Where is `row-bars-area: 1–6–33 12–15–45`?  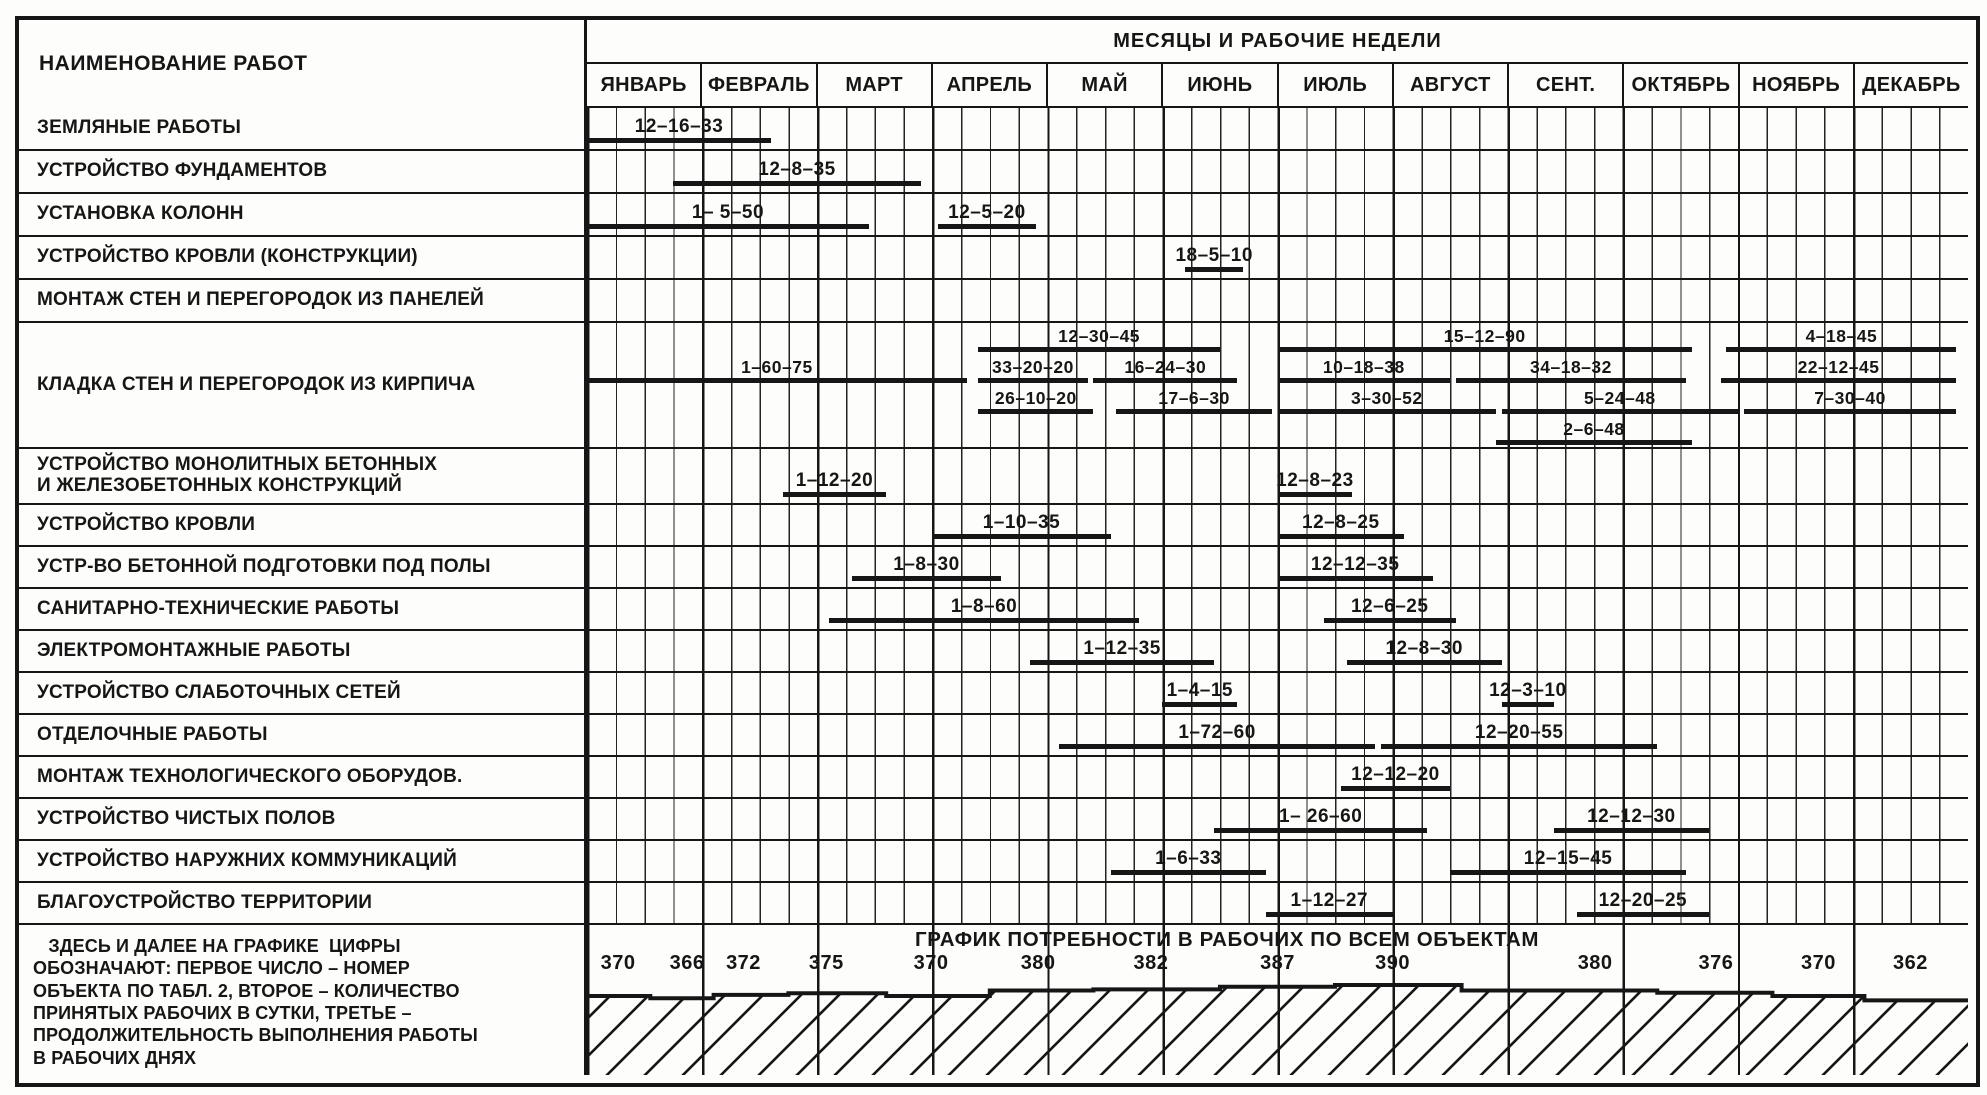
row-bars-area: 1–6–33 12–15–45 is located at coordinates (1277, 861).